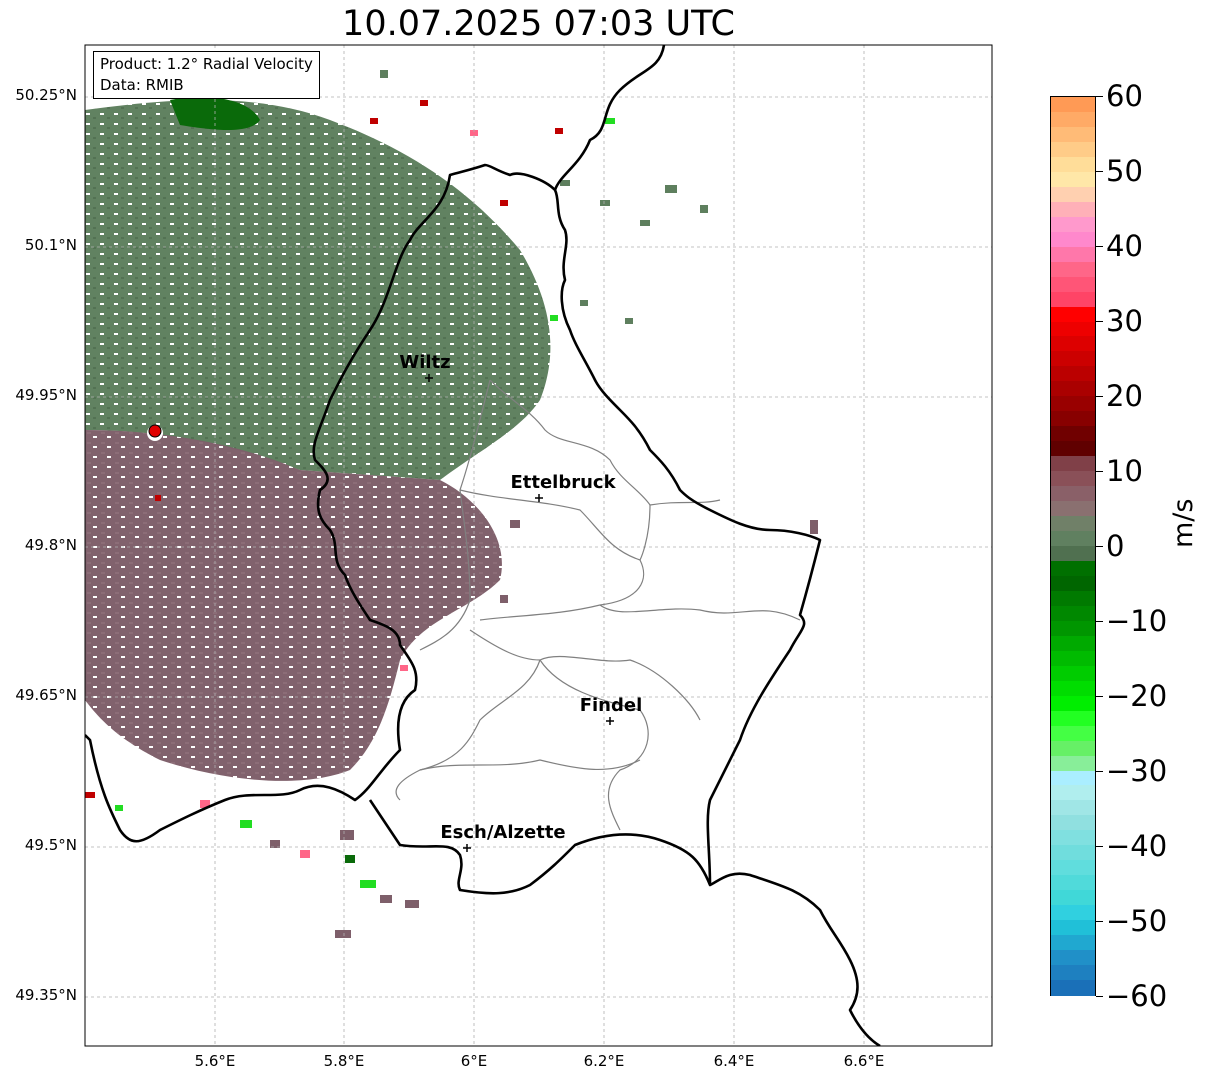 The height and width of the screenshot is (1081, 1207). What do you see at coordinates (46, 395) in the screenshot?
I see `lat-label: 49.95°N` at bounding box center [46, 395].